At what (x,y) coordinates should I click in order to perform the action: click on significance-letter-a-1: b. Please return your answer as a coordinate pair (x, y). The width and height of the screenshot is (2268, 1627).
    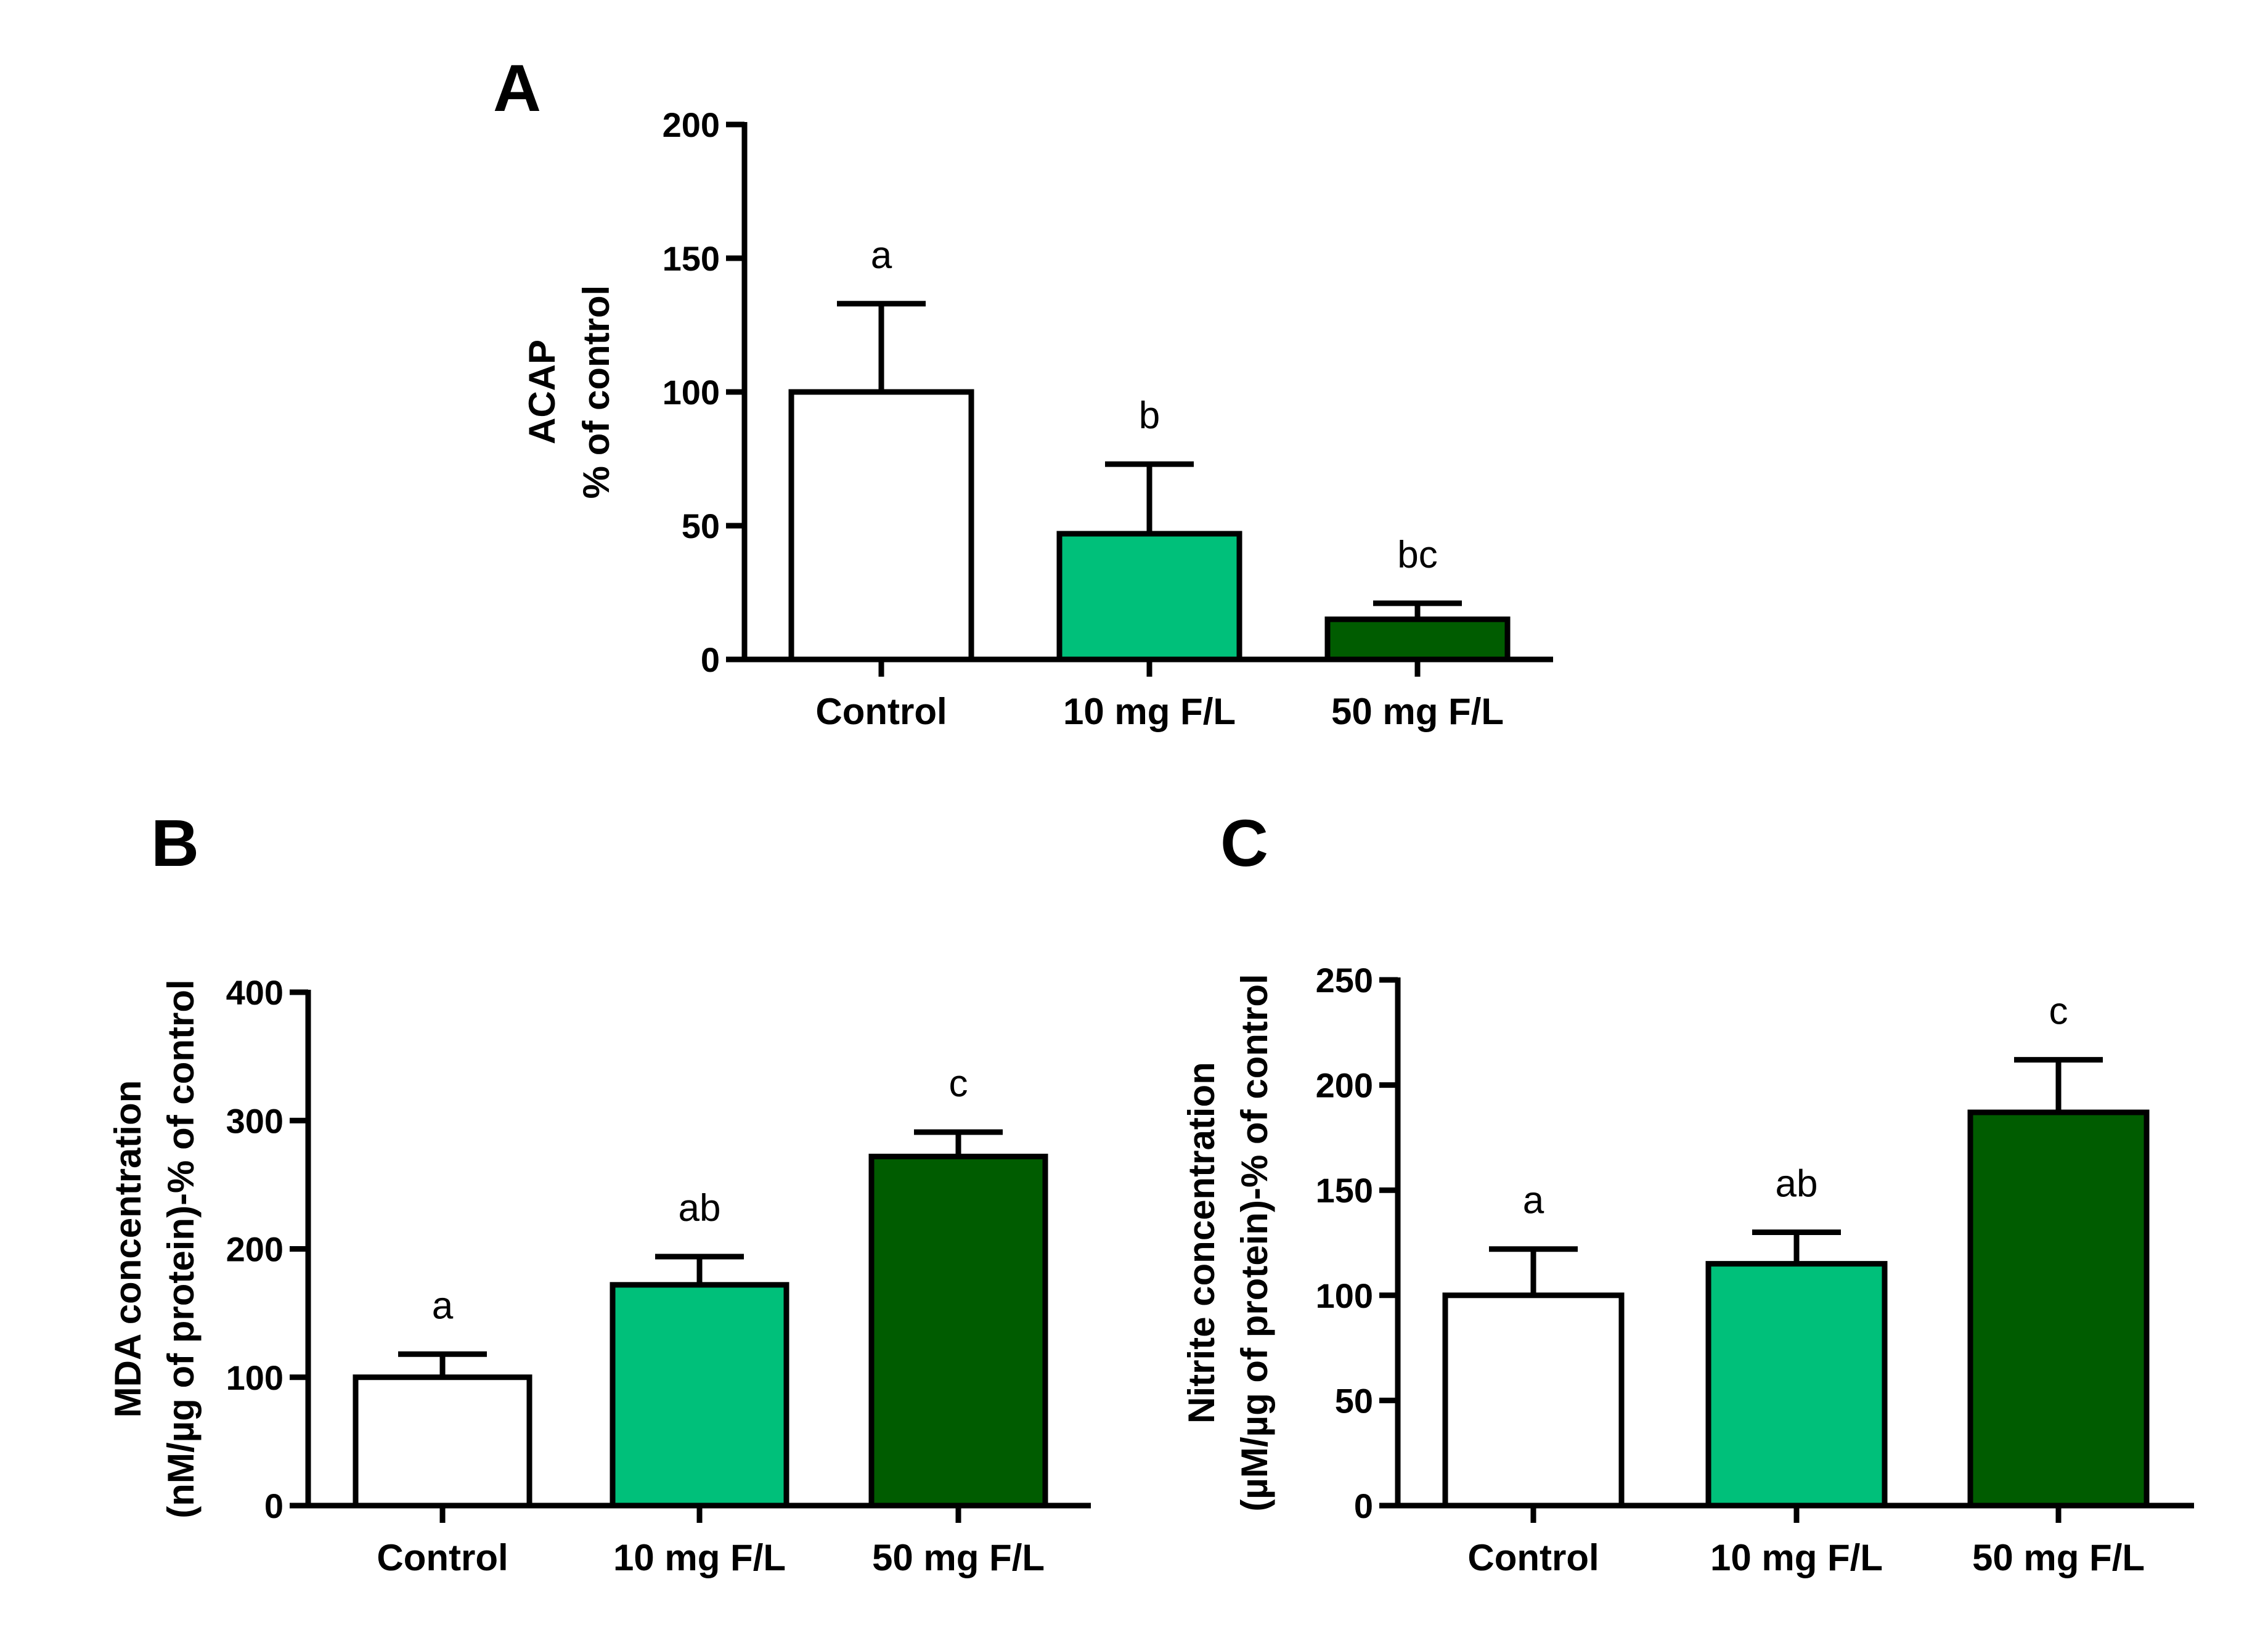
    Looking at the image, I should click on (1149, 416).